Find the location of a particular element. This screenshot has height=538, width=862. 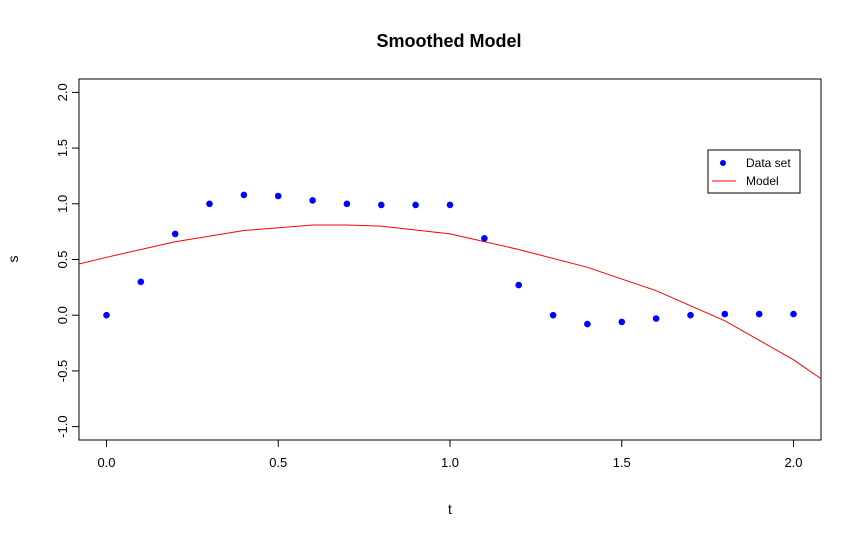

y-tick-label: -1.0 is located at coordinates (62, 426).